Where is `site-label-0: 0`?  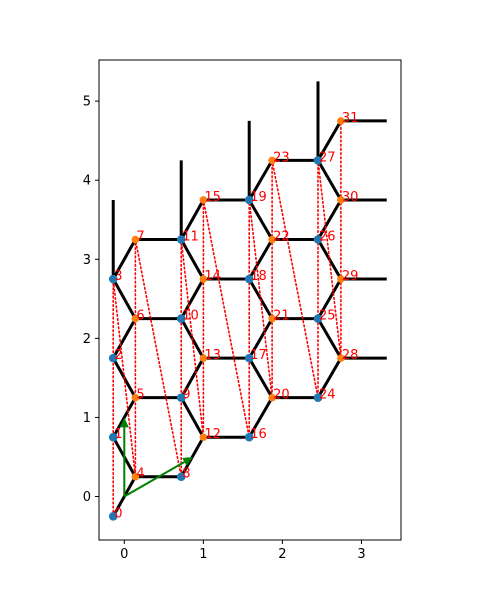 site-label-0: 0 is located at coordinates (118, 513).